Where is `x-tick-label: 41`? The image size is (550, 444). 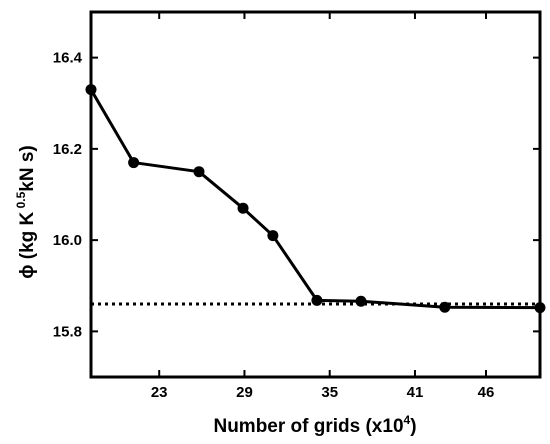
x-tick-label: 41 is located at coordinates (415, 392).